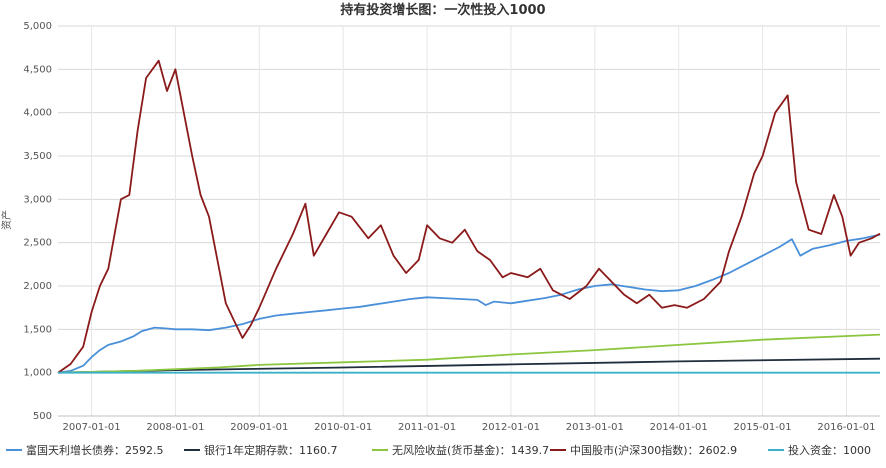 Image resolution: width=886 pixels, height=468 pixels. I want to click on x-tick-label: 2013-01-01, so click(595, 427).